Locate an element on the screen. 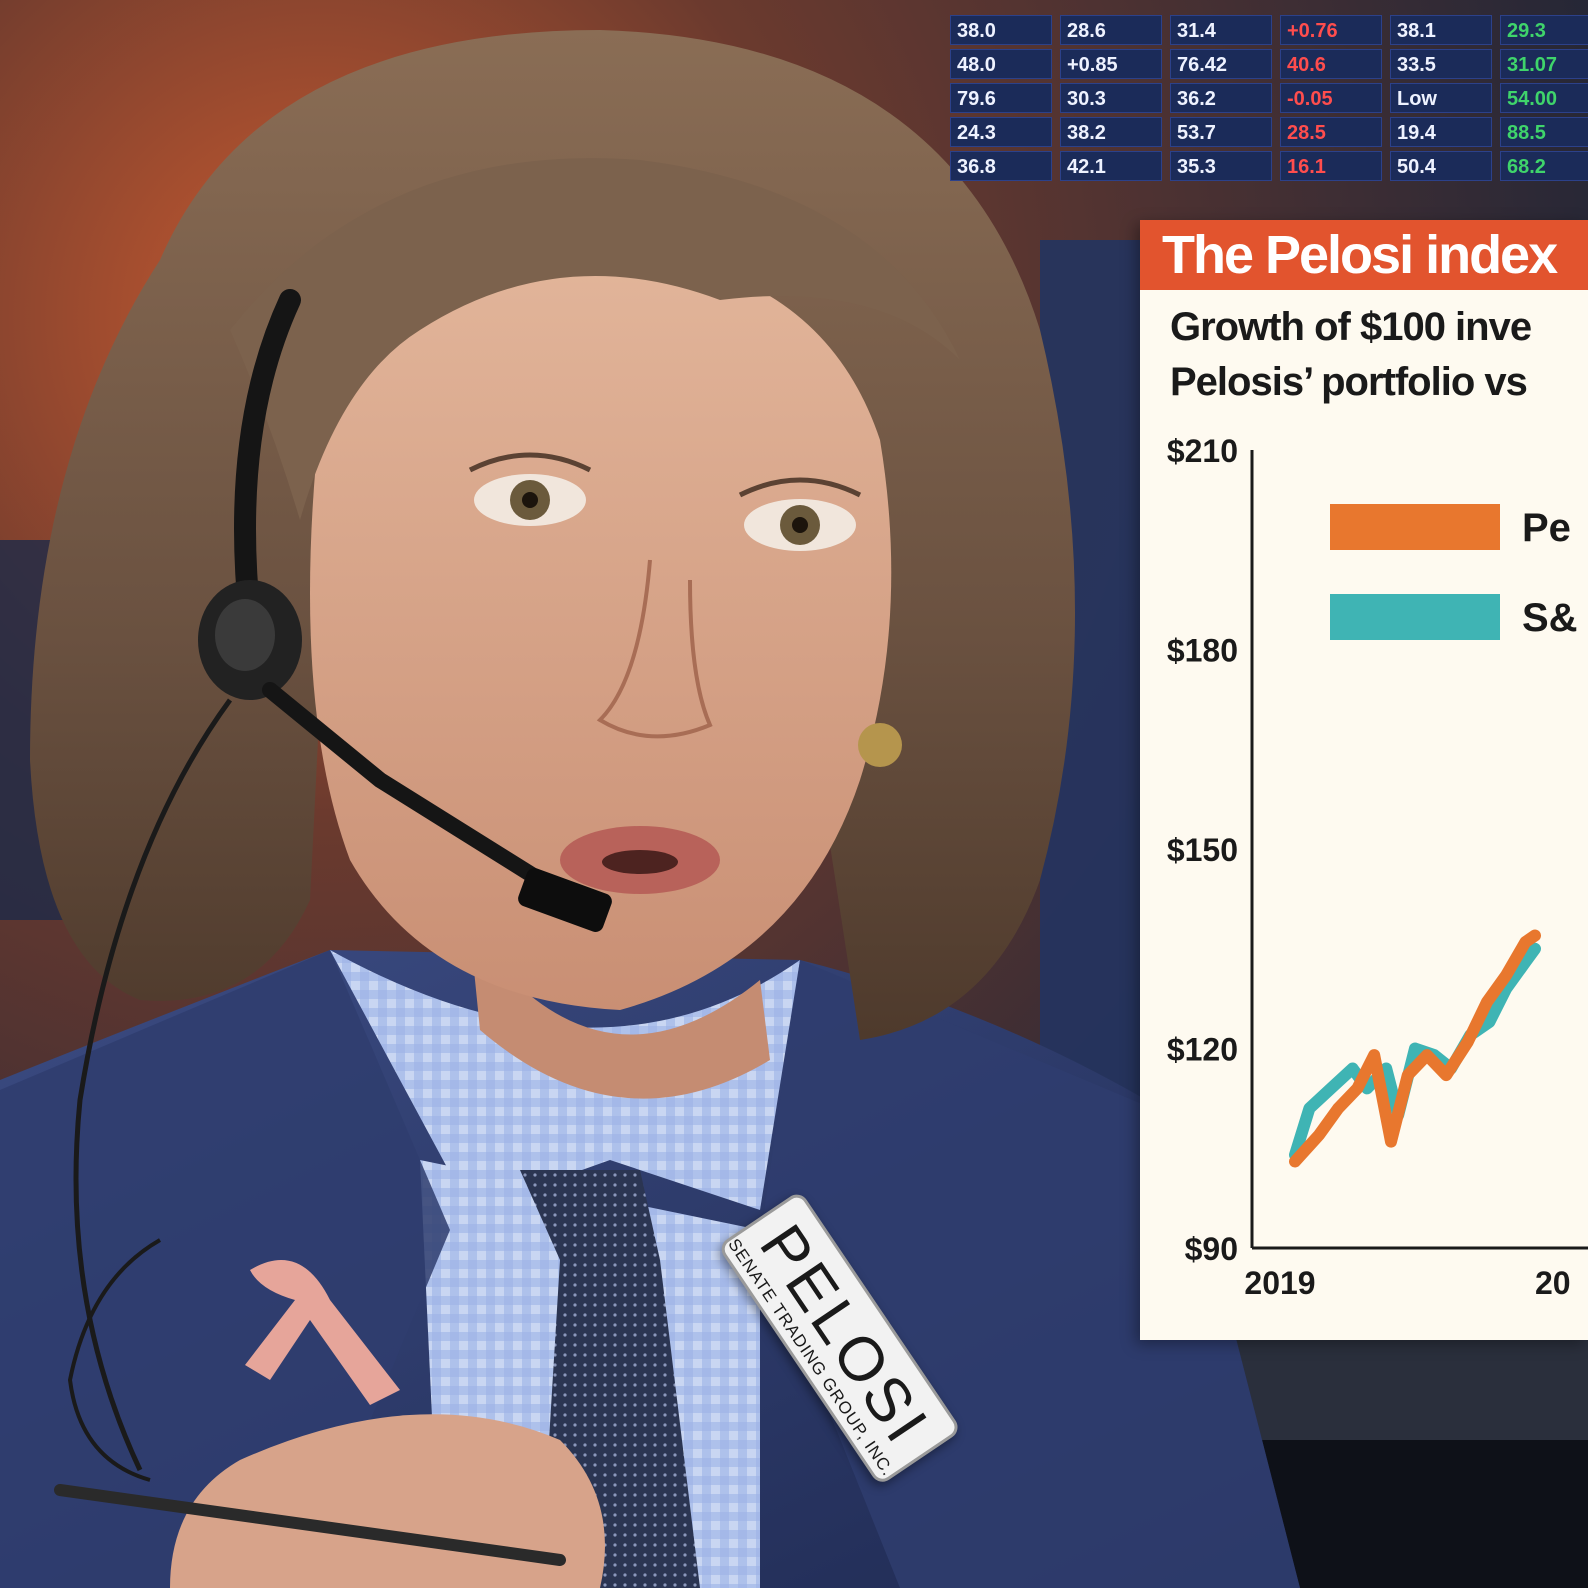  ticker-cell: 53.7 is located at coordinates (1221, 132).